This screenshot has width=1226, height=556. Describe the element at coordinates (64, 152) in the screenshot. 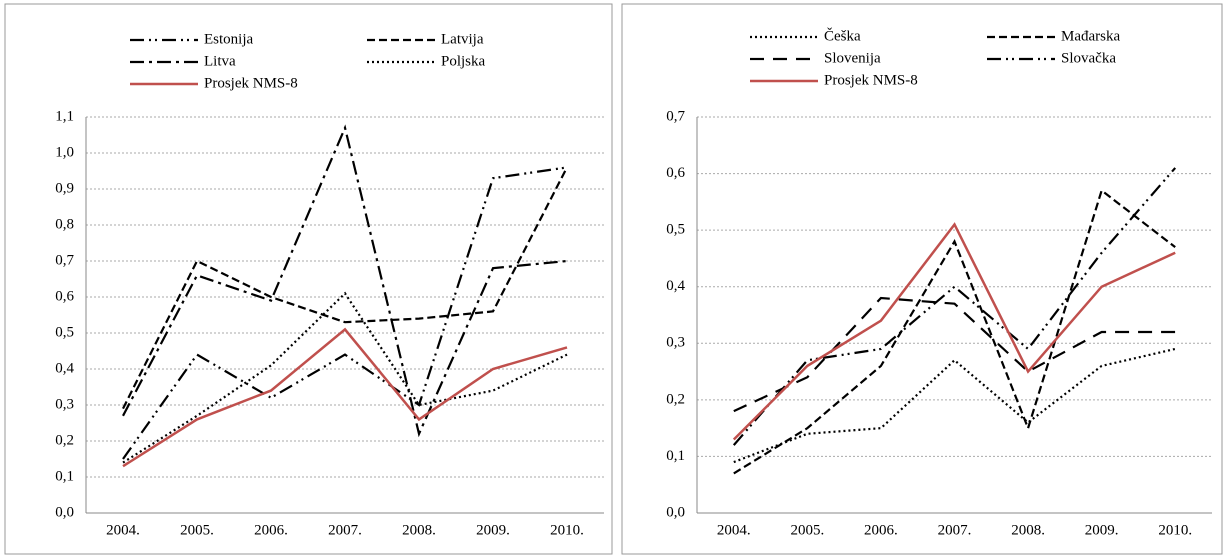

I see `y-tick-label: 1,0` at that location.